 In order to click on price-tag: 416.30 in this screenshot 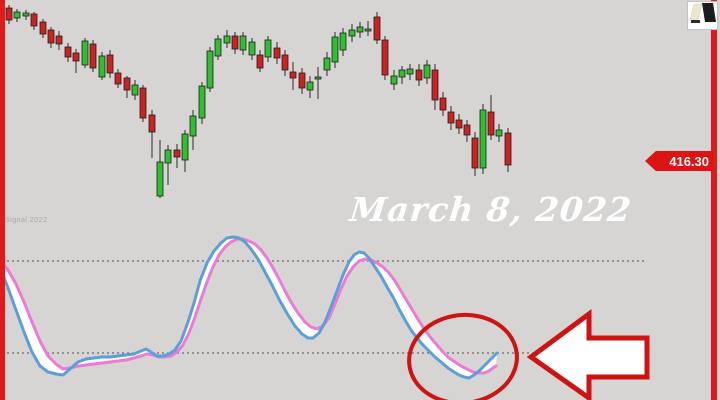, I will do `click(679, 161)`.